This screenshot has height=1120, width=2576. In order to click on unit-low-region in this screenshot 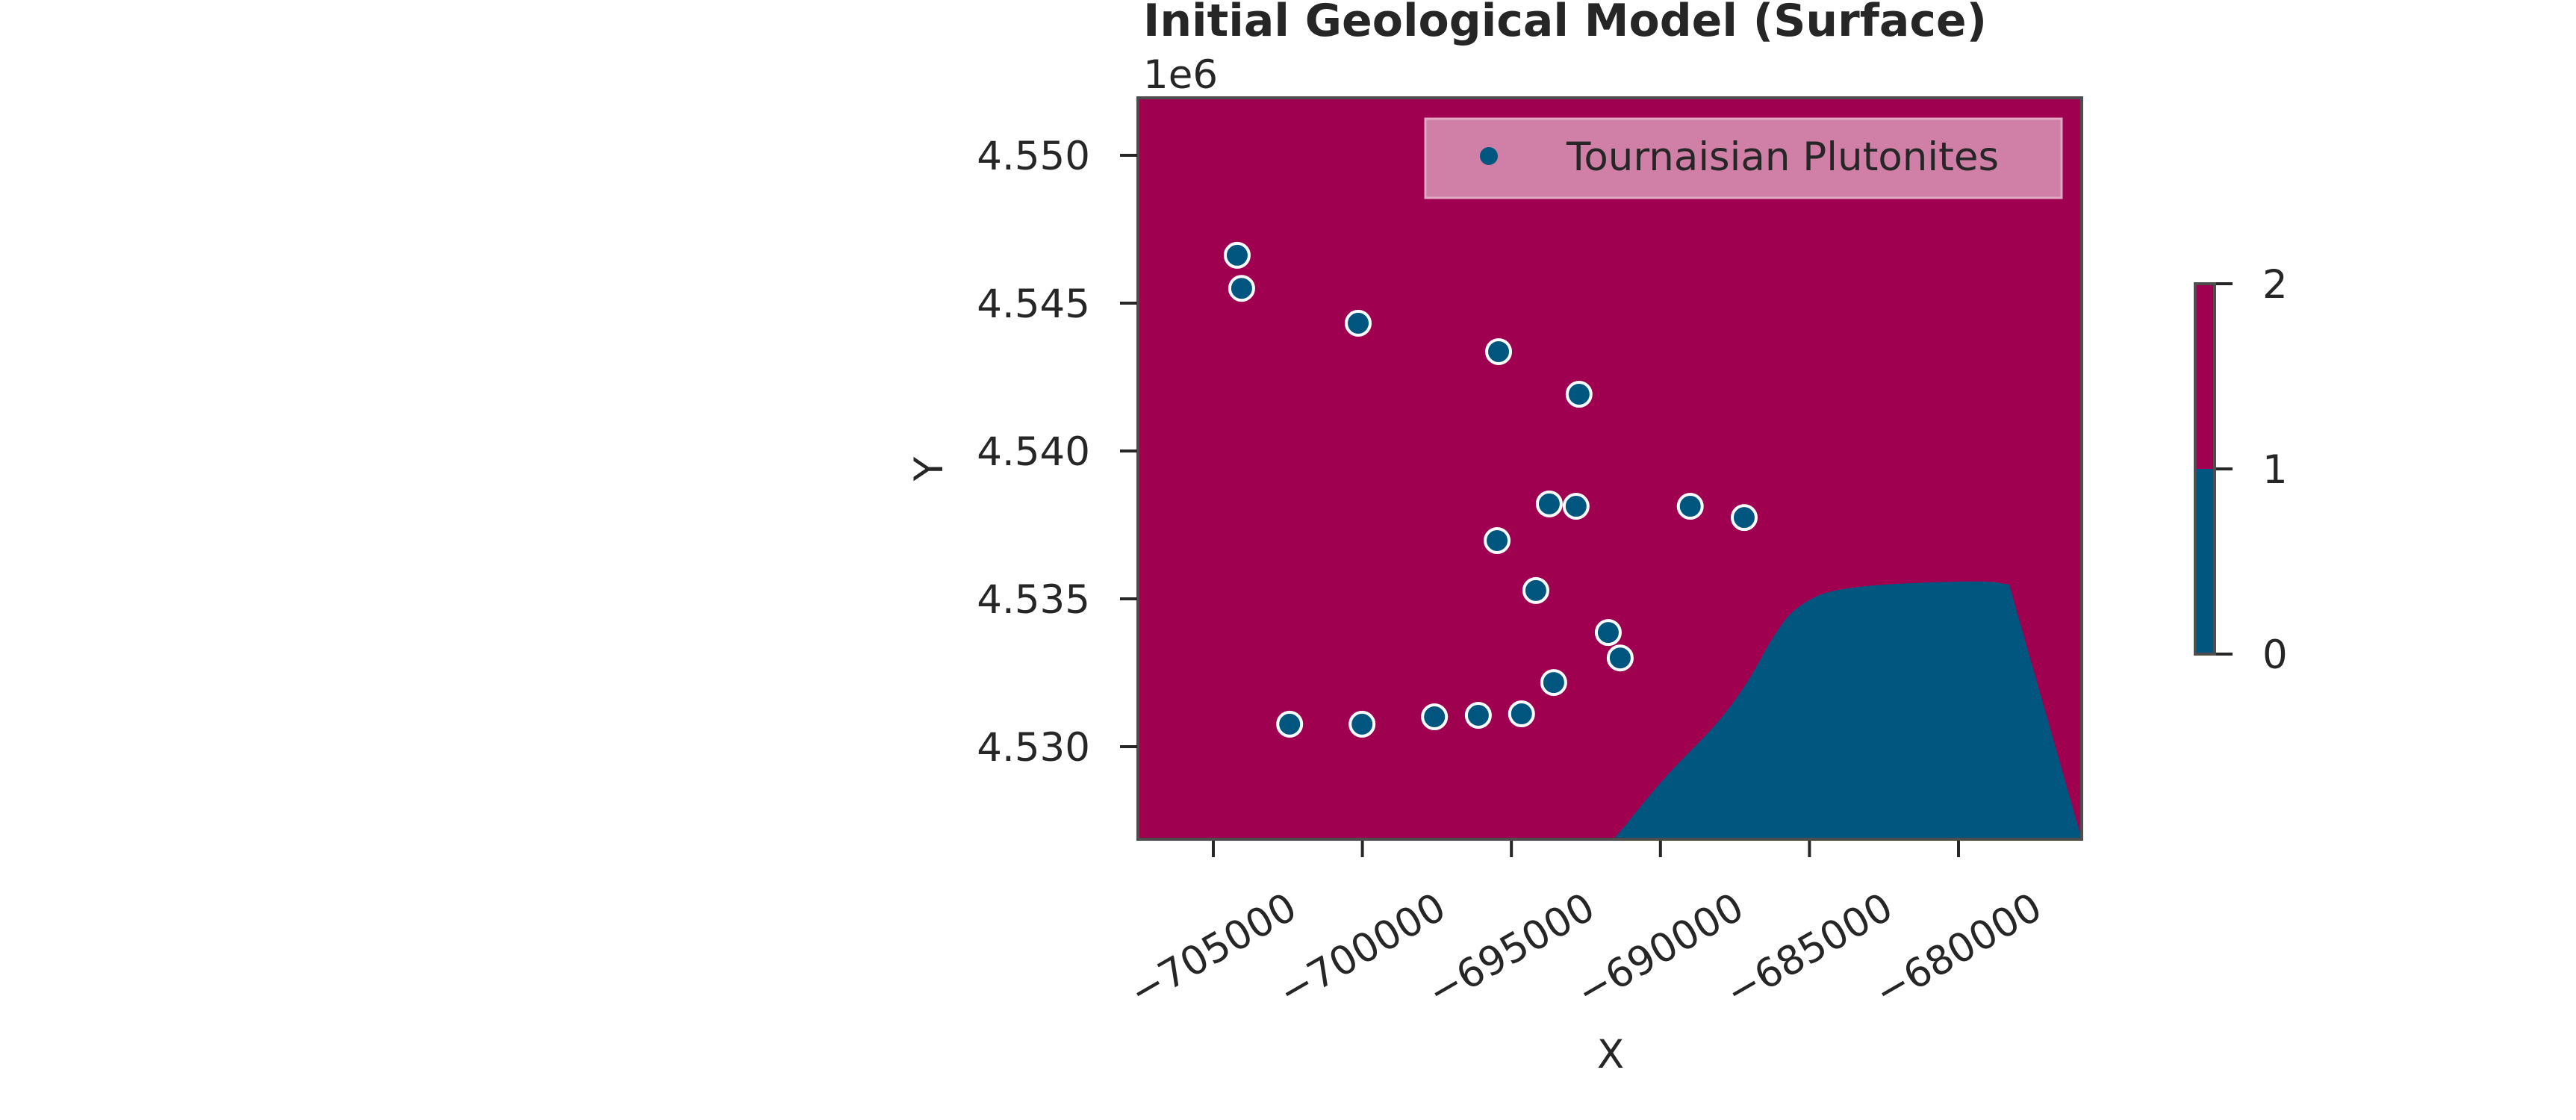, I will do `click(1847, 710)`.